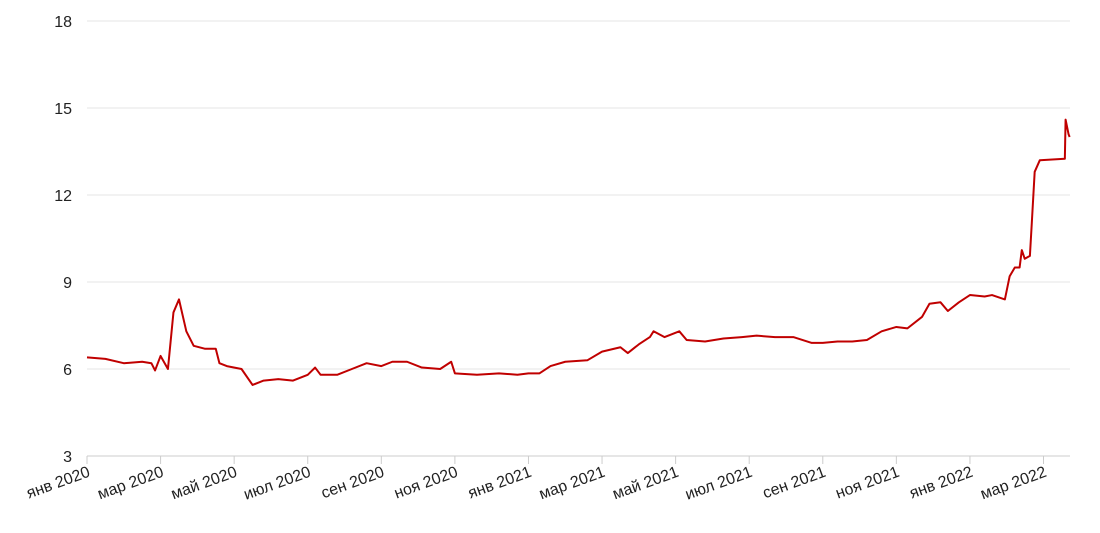  I want to click on x-tick-label: мар 2021, so click(572, 484).